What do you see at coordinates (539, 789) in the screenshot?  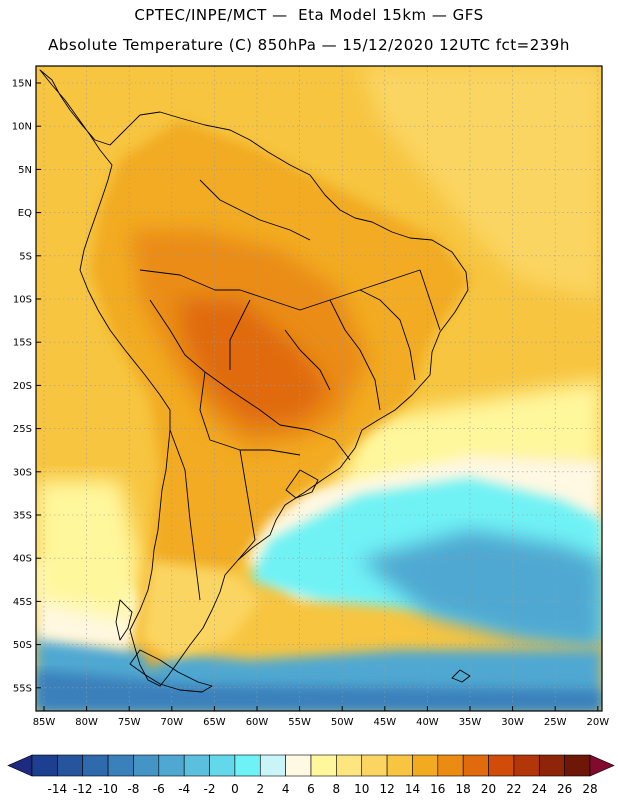 I see `colorbar-tick-label: 24` at bounding box center [539, 789].